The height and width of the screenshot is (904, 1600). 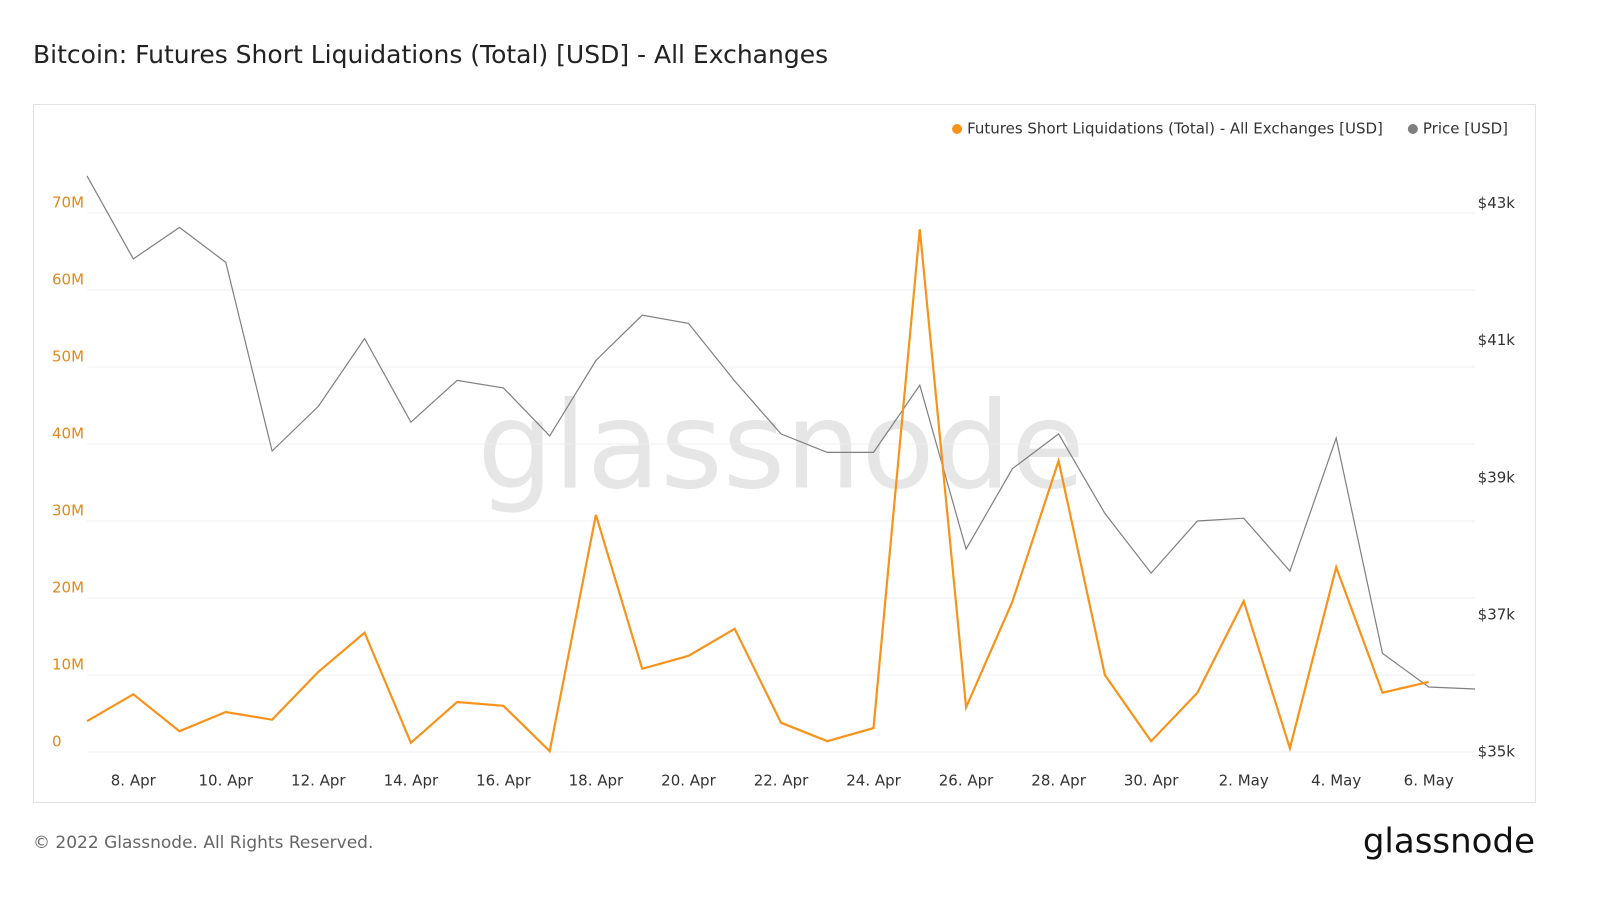 I want to click on y-tick-label: 30M, so click(x=68, y=511).